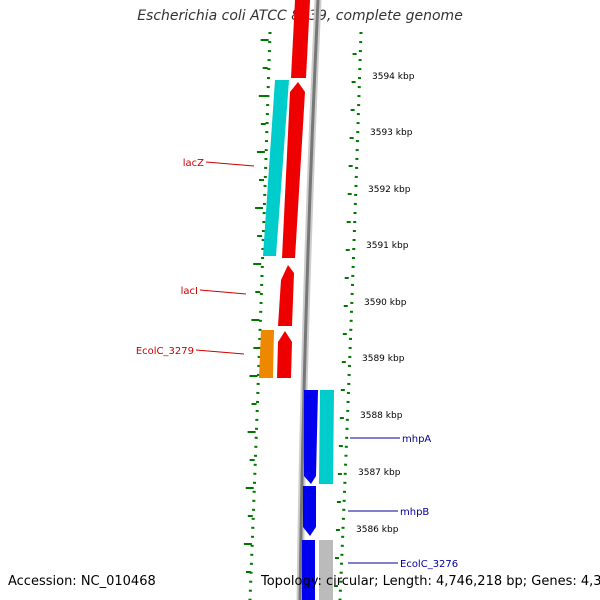 Image resolution: width=600 pixels, height=600 pixels. Describe the element at coordinates (260, 315) in the screenshot. I see `ruler-dots-left` at that location.